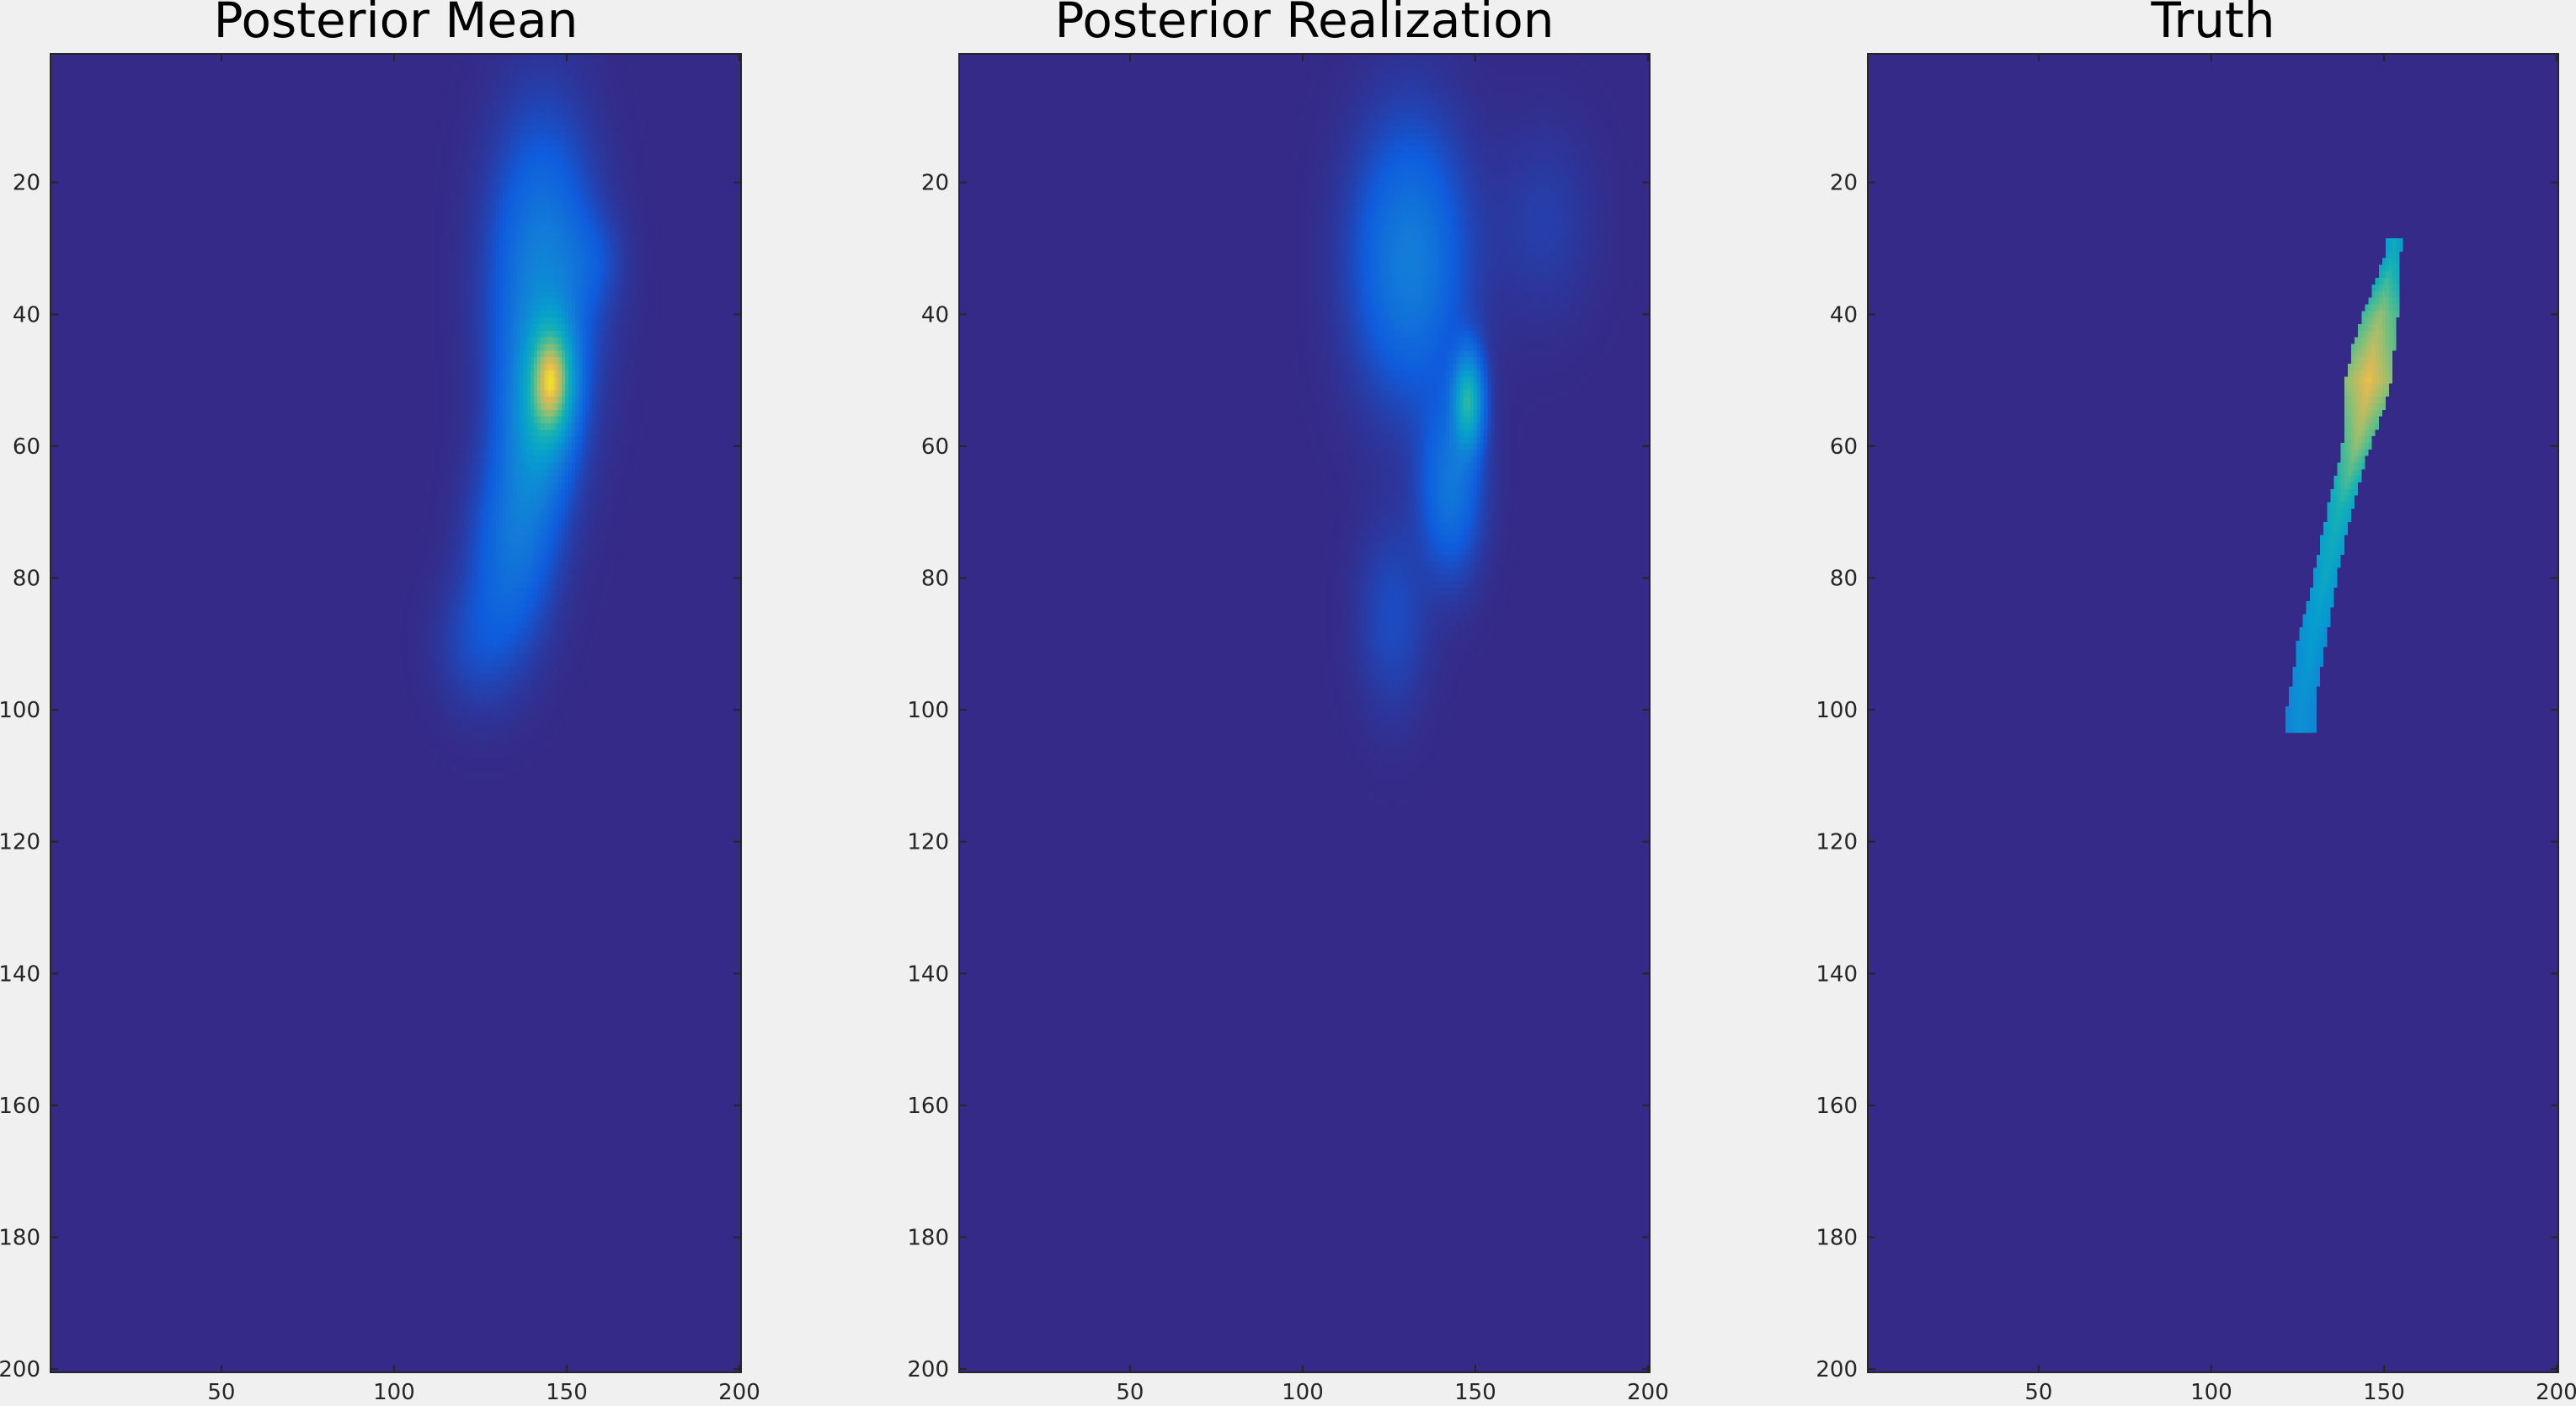  What do you see at coordinates (396, 24) in the screenshot?
I see `panel-title: Posterior Mean` at bounding box center [396, 24].